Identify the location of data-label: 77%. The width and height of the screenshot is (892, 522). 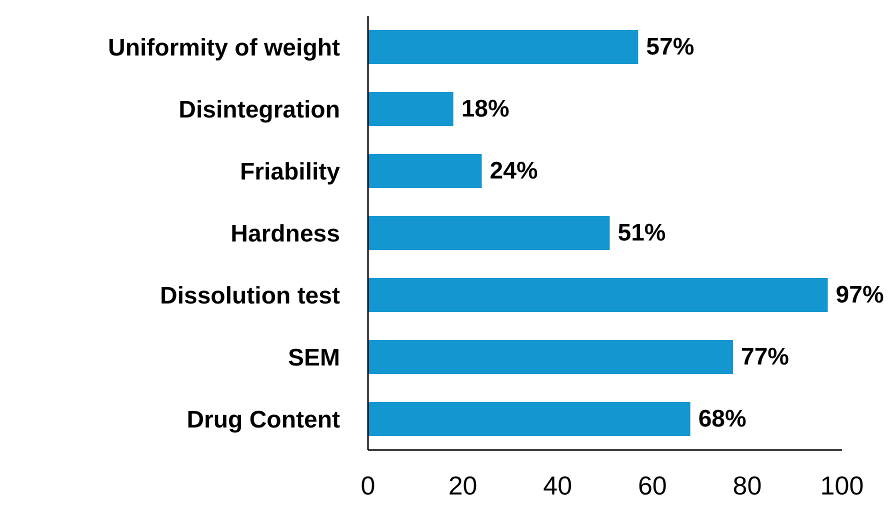
(765, 357).